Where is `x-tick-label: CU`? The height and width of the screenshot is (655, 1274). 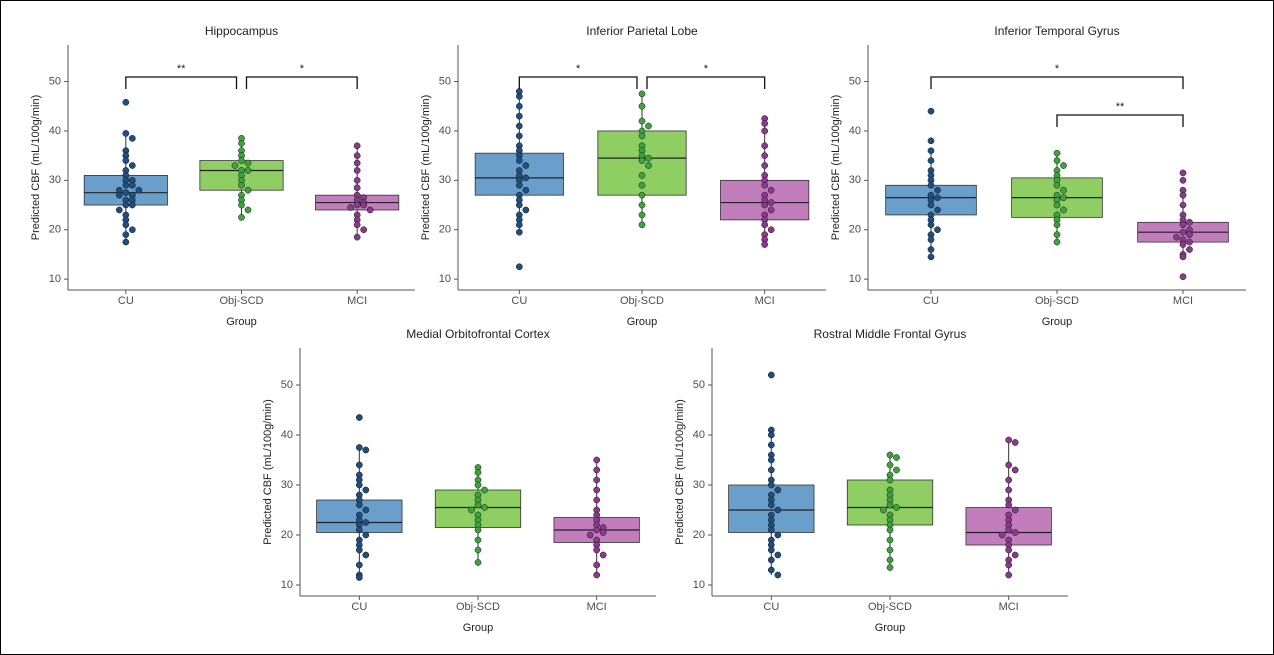
x-tick-label: CU is located at coordinates (126, 301).